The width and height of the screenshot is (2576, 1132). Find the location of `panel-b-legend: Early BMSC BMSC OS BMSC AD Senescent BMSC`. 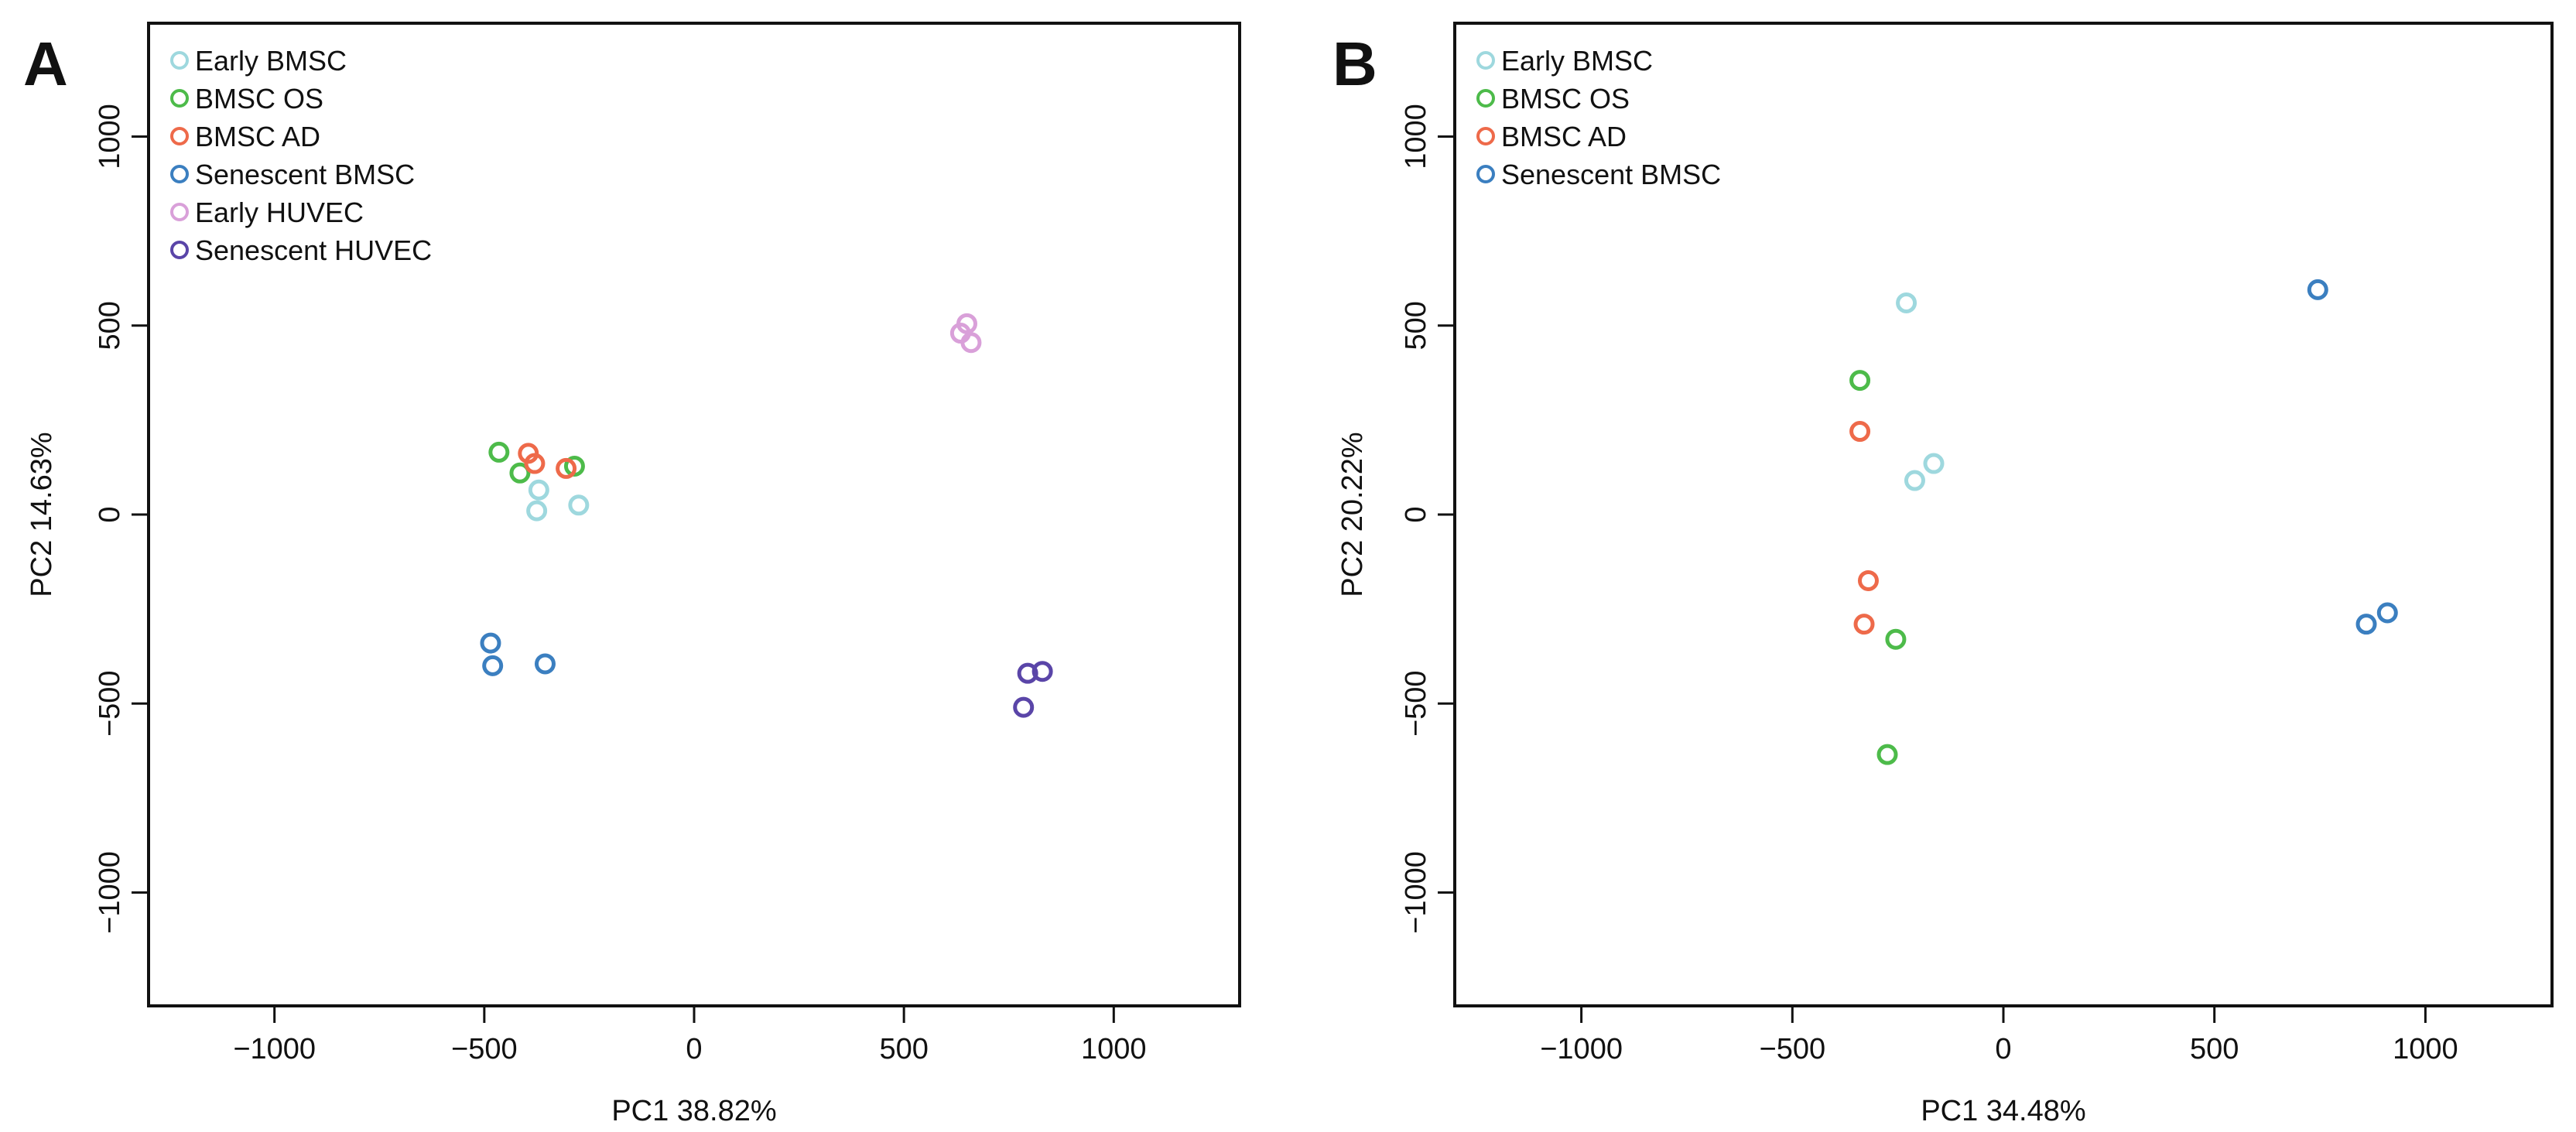

panel-b-legend: Early BMSC BMSC OS BMSC AD Senescent BMSC is located at coordinates (1599, 118).